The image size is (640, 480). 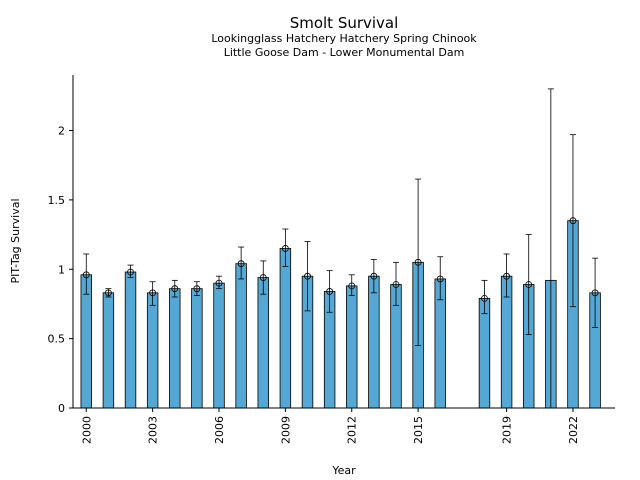 What do you see at coordinates (219, 345) in the screenshot?
I see `bar-2006` at bounding box center [219, 345].